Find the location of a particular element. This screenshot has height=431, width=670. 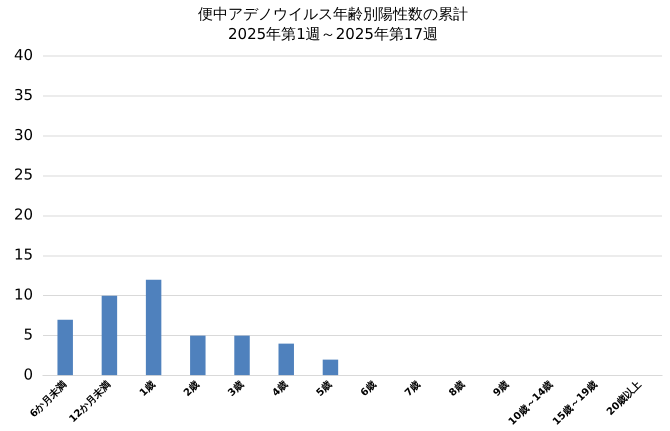

x-tick-label: 9歳 is located at coordinates (501, 388).